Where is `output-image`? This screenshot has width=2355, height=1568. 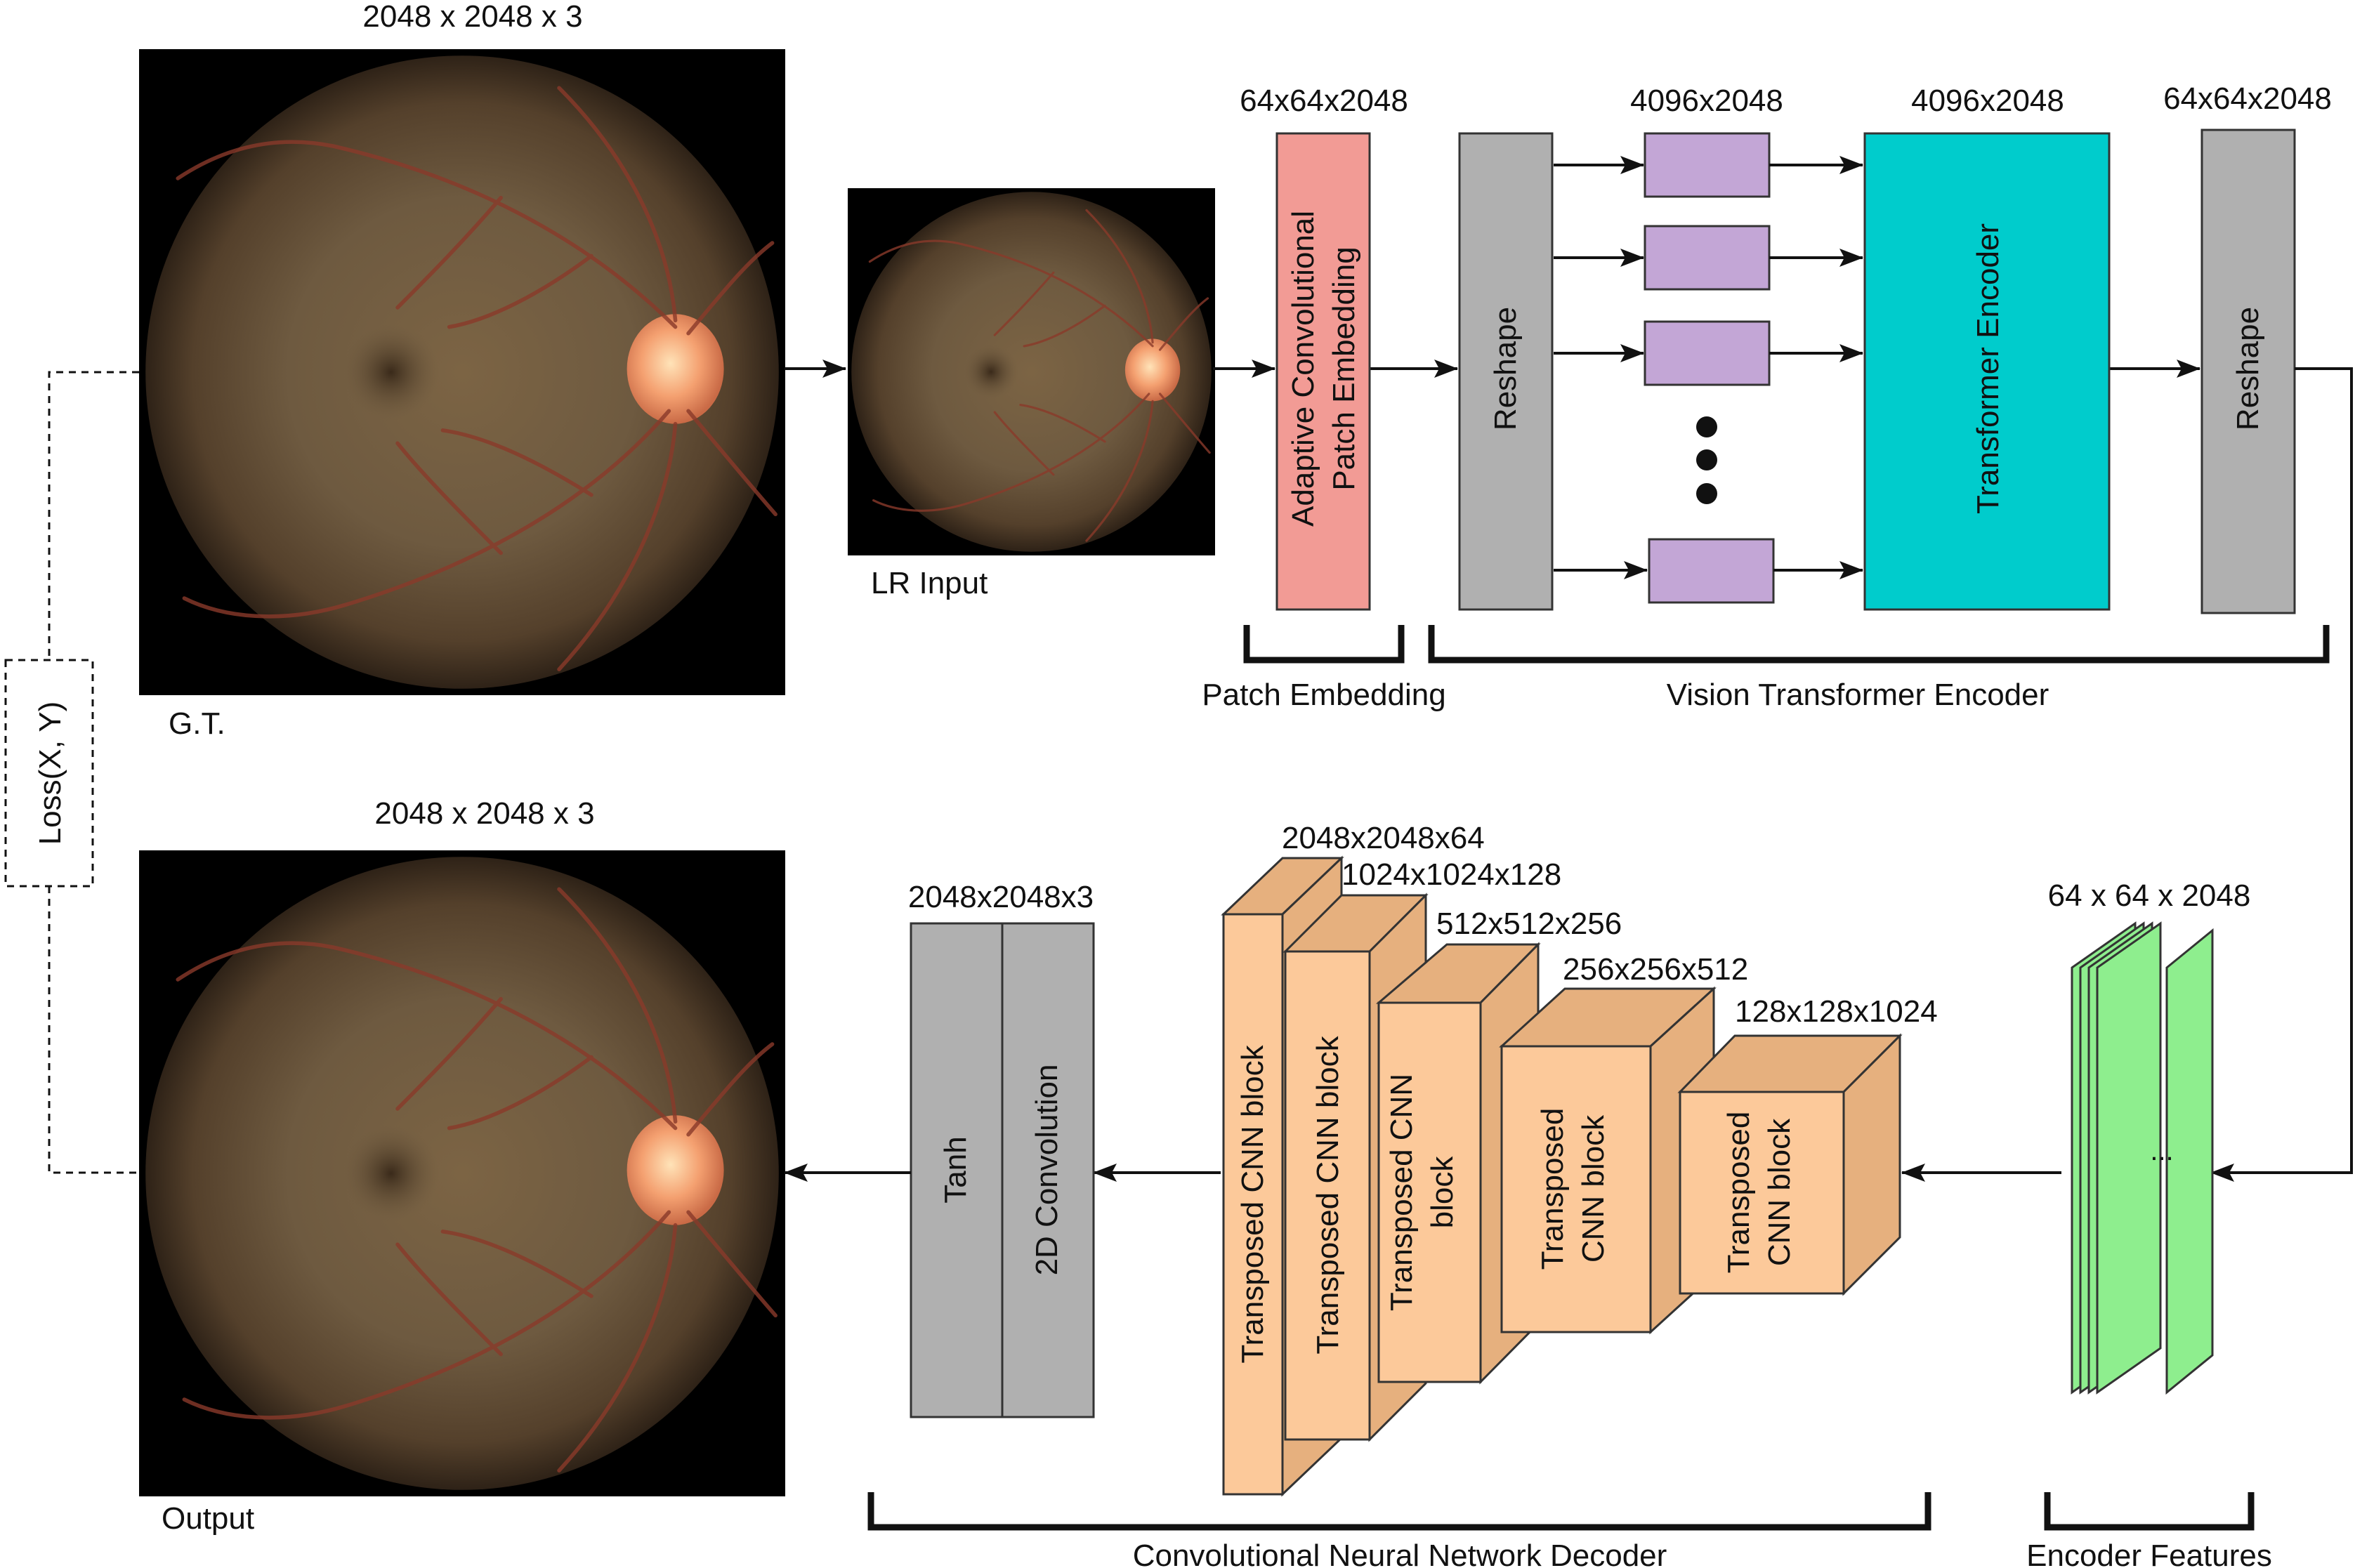 output-image is located at coordinates (462, 1173).